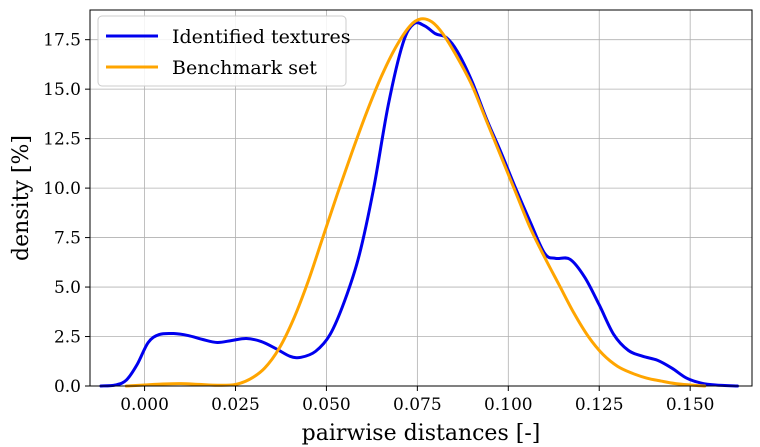  Describe the element at coordinates (144, 405) in the screenshot. I see `x-tick-label: 0.000` at that location.